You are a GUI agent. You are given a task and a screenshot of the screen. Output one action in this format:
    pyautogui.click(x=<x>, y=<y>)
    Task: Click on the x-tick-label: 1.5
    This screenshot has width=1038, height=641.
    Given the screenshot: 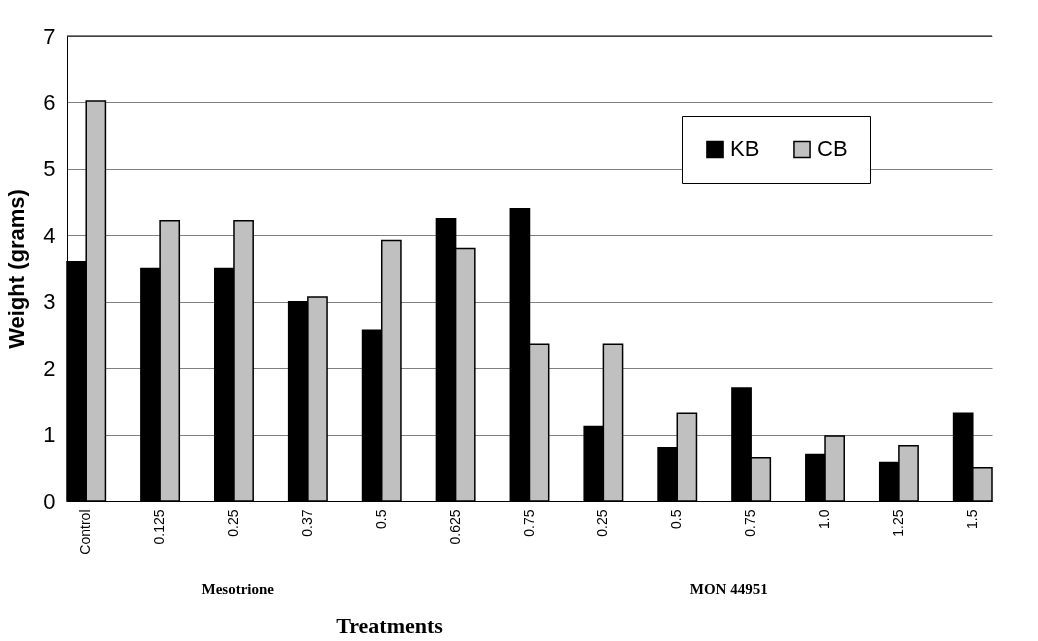 What is the action you would take?
    pyautogui.click(x=971, y=519)
    